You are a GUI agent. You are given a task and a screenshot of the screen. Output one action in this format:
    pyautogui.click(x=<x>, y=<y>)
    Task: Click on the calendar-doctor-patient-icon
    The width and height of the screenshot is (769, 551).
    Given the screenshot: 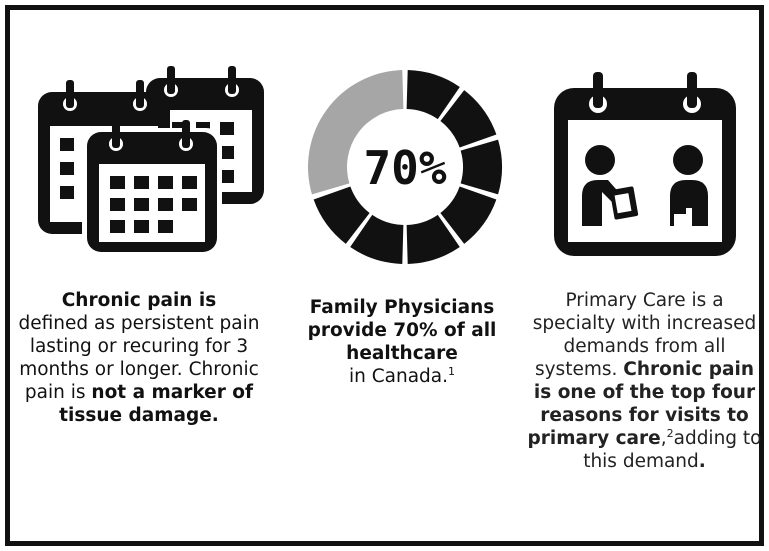 What is the action you would take?
    pyautogui.click(x=645, y=164)
    